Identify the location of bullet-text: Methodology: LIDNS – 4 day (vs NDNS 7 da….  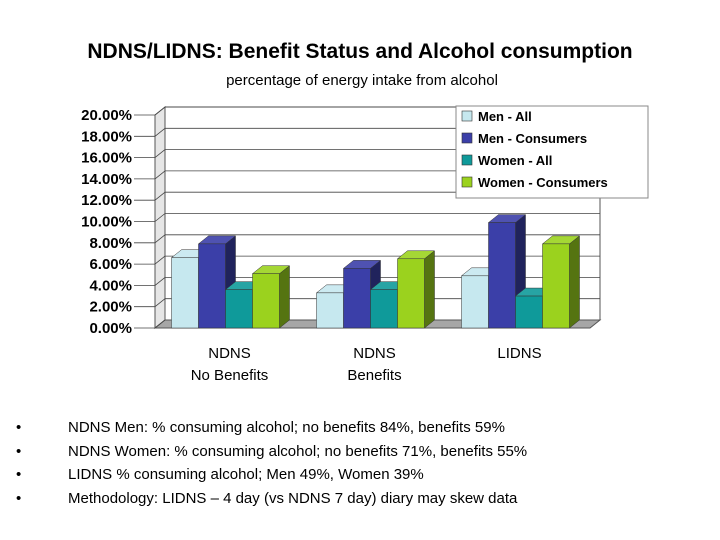
(293, 498).